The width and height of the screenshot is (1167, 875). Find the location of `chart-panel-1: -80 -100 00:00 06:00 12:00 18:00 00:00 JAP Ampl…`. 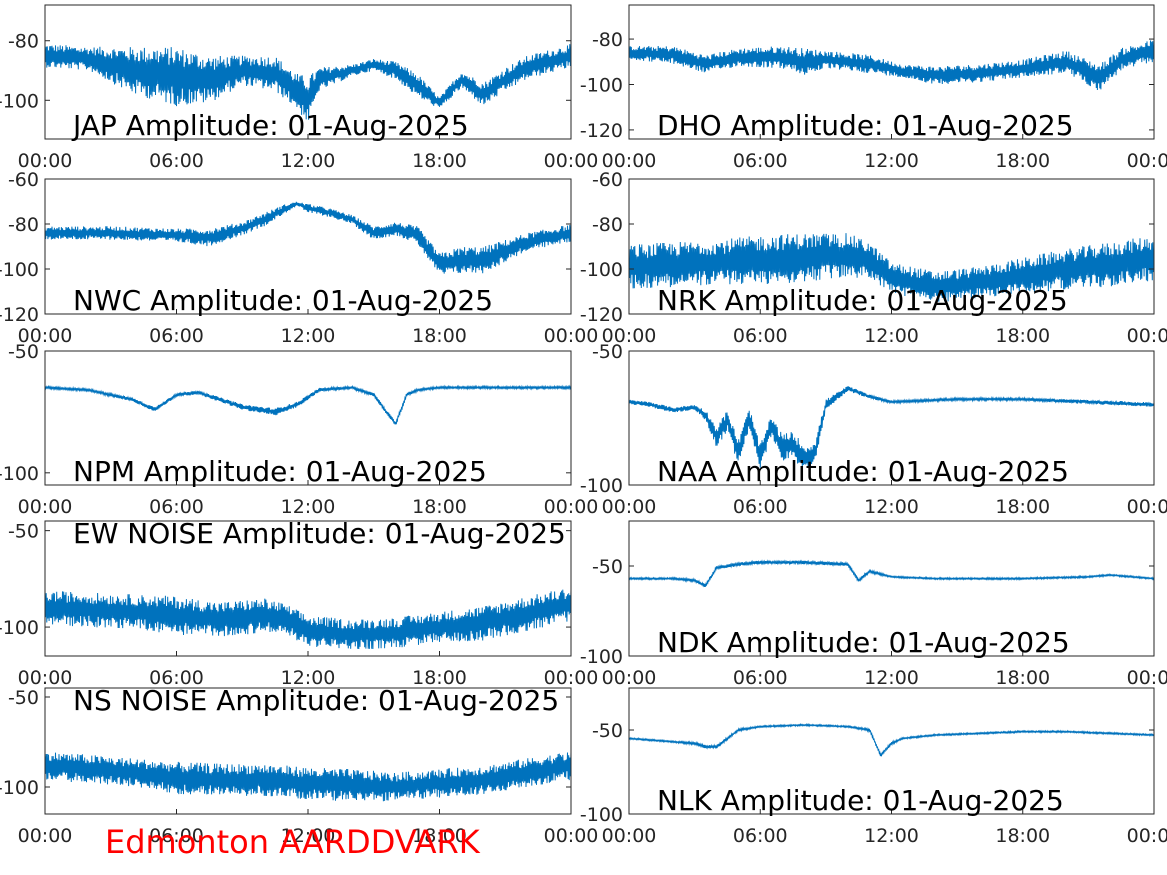

chart-panel-1: -80 -100 00:00 06:00 12:00 18:00 00:00 JAP Ampl… is located at coordinates (299, 88).